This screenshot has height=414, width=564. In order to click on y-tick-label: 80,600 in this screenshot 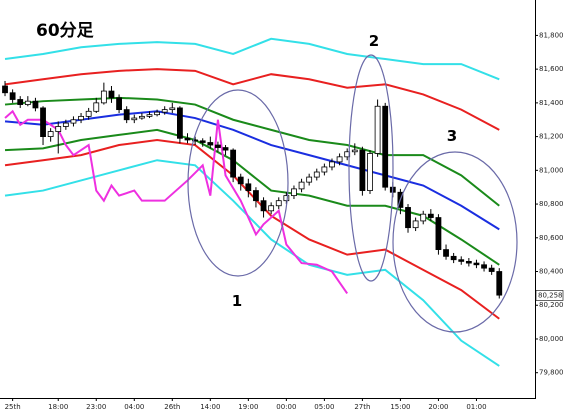, I will do `click(551, 238)`.